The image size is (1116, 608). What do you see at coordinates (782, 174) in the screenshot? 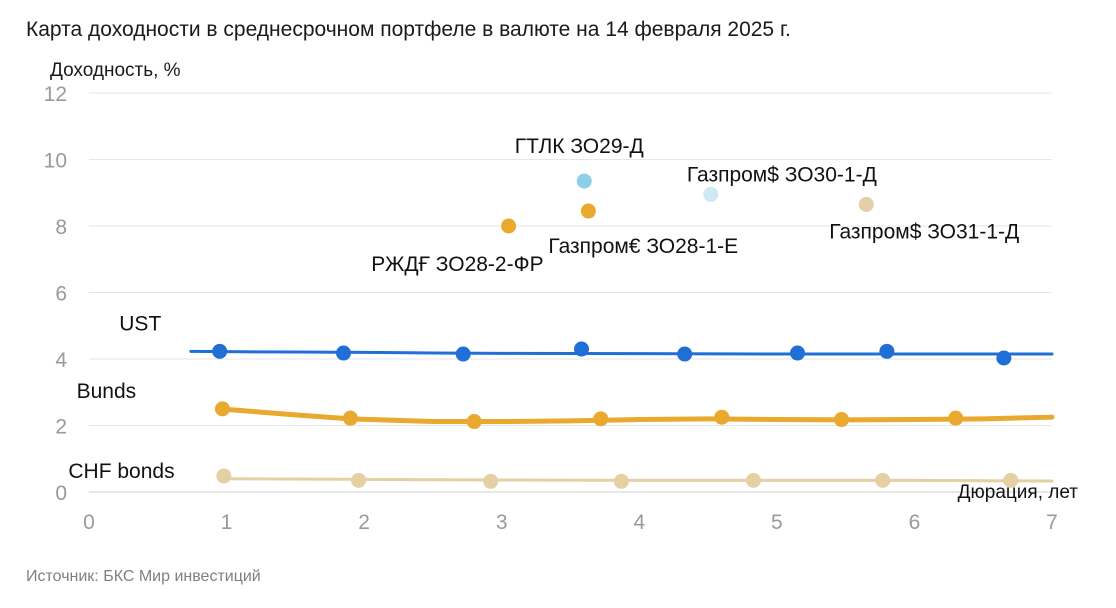
I see `bond-label-3: Газпром$ ЗО30-1-Д` at bounding box center [782, 174].